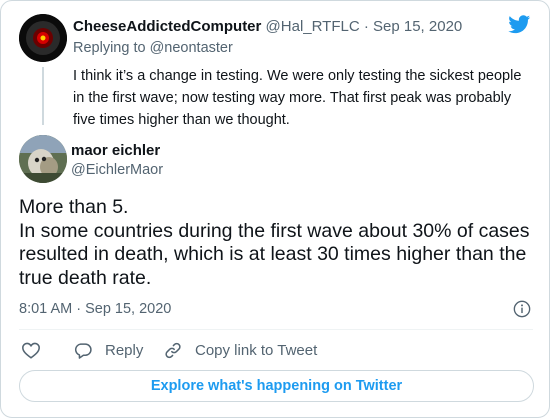 This screenshot has width=550, height=418. I want to click on link-icon, so click(173, 350).